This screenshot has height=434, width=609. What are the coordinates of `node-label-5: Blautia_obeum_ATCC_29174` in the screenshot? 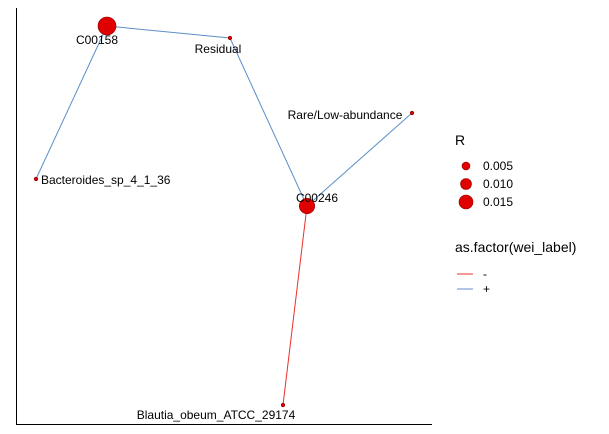 It's located at (216, 415).